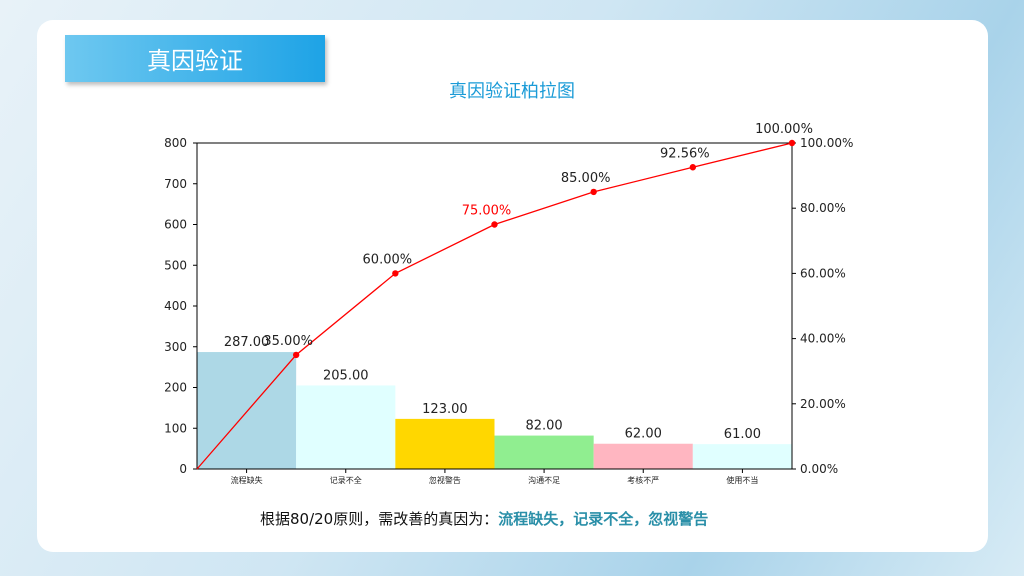  What do you see at coordinates (823, 404) in the screenshot?
I see `y2-tick-label: 20.00%` at bounding box center [823, 404].